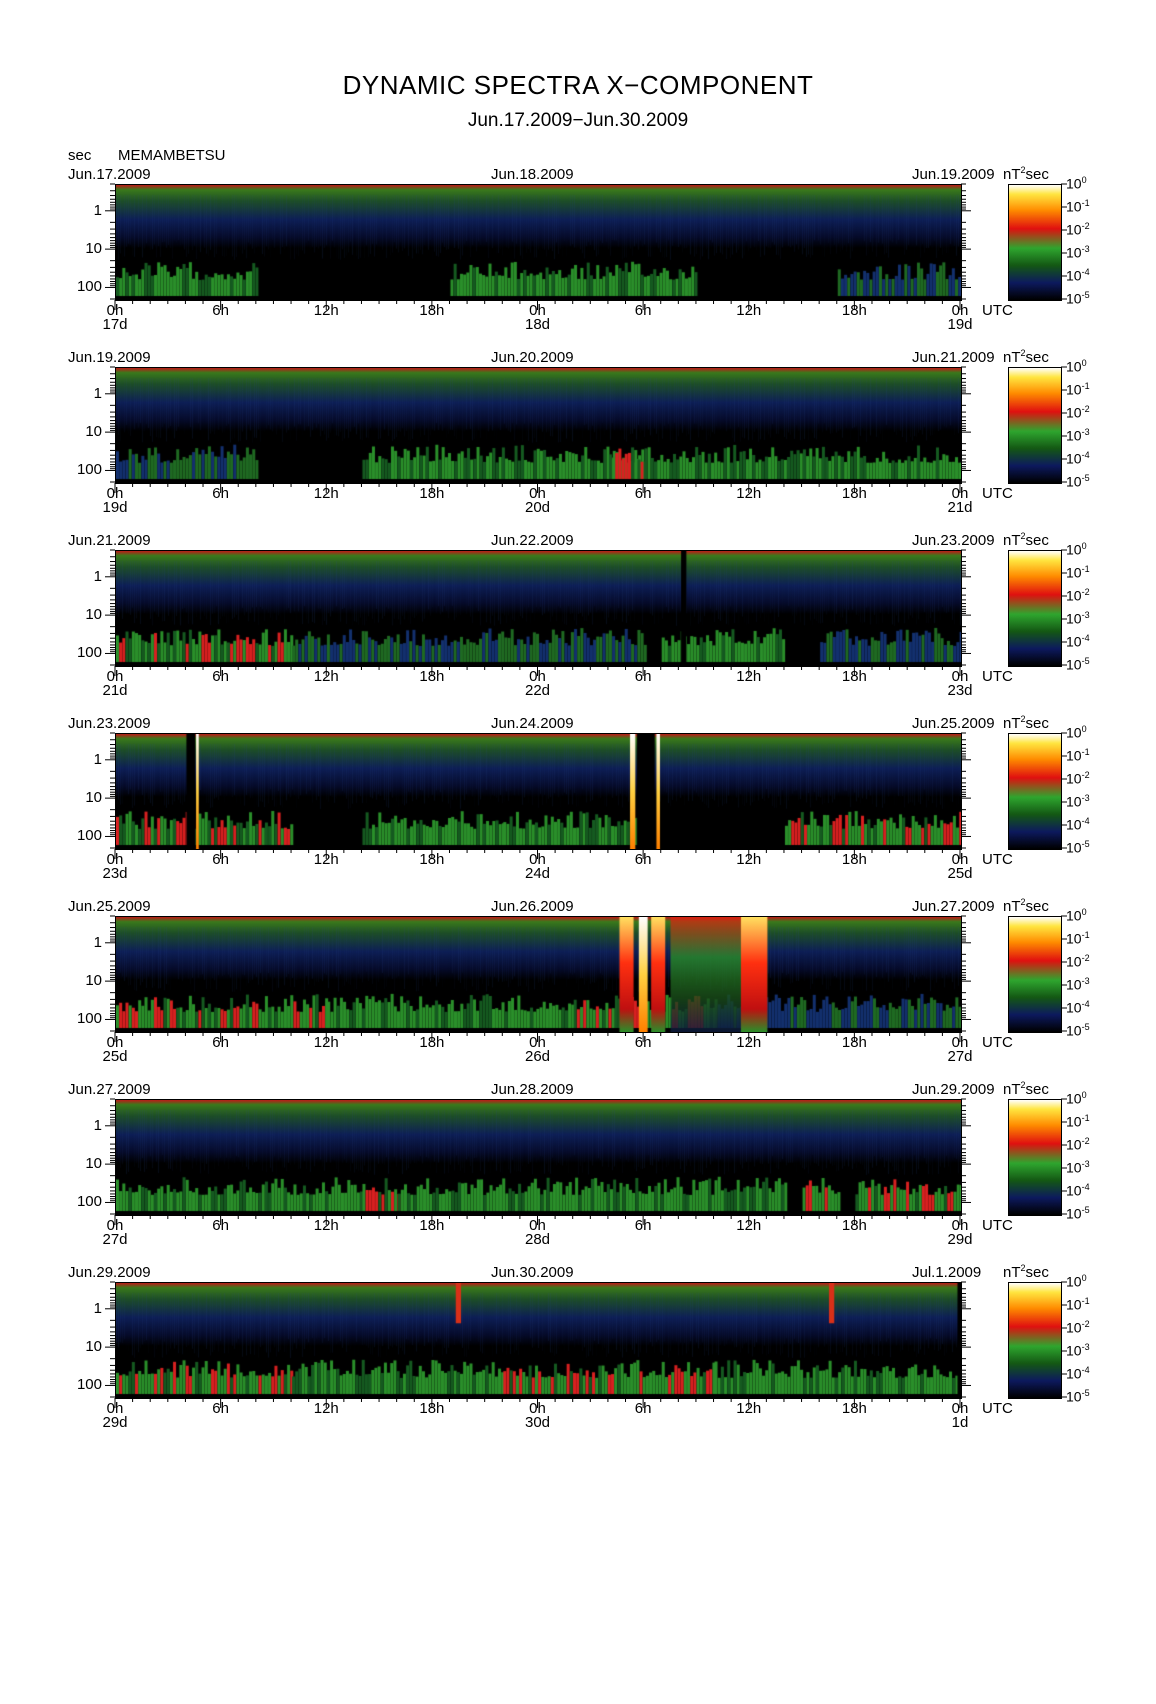  What do you see at coordinates (109, 906) in the screenshot?
I see `panel-start-date: Jun.25.2009` at bounding box center [109, 906].